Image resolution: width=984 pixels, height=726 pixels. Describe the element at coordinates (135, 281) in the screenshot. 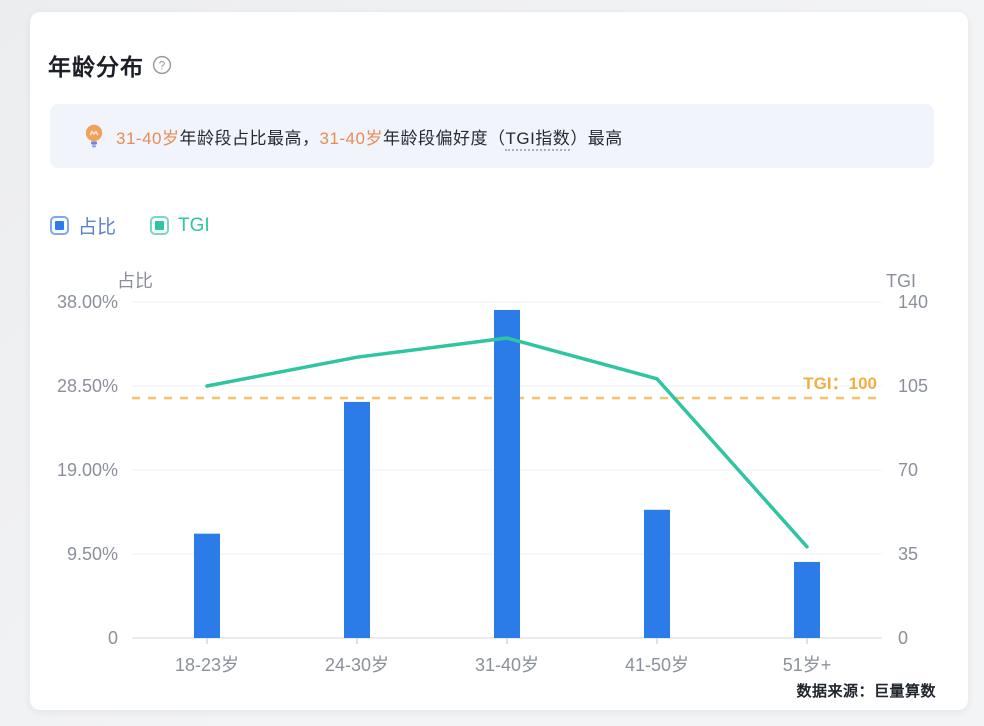

I see `left-axis-title: 占比` at that location.